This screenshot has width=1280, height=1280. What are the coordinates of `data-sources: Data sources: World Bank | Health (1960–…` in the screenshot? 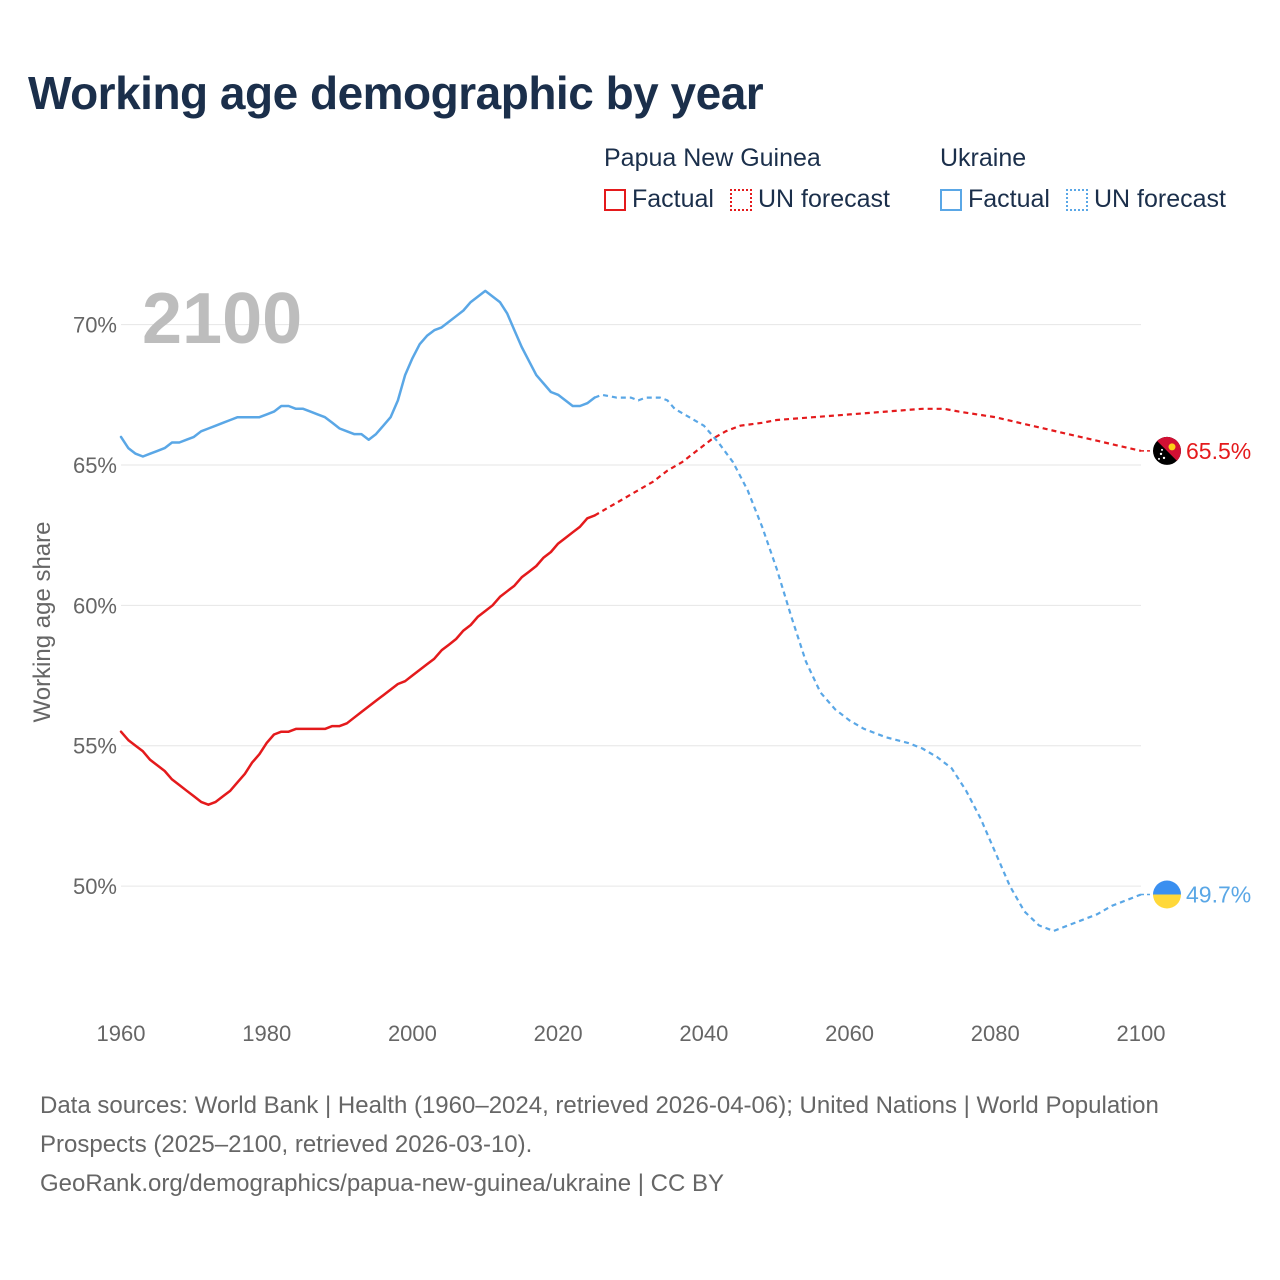 It's located at (599, 1125).